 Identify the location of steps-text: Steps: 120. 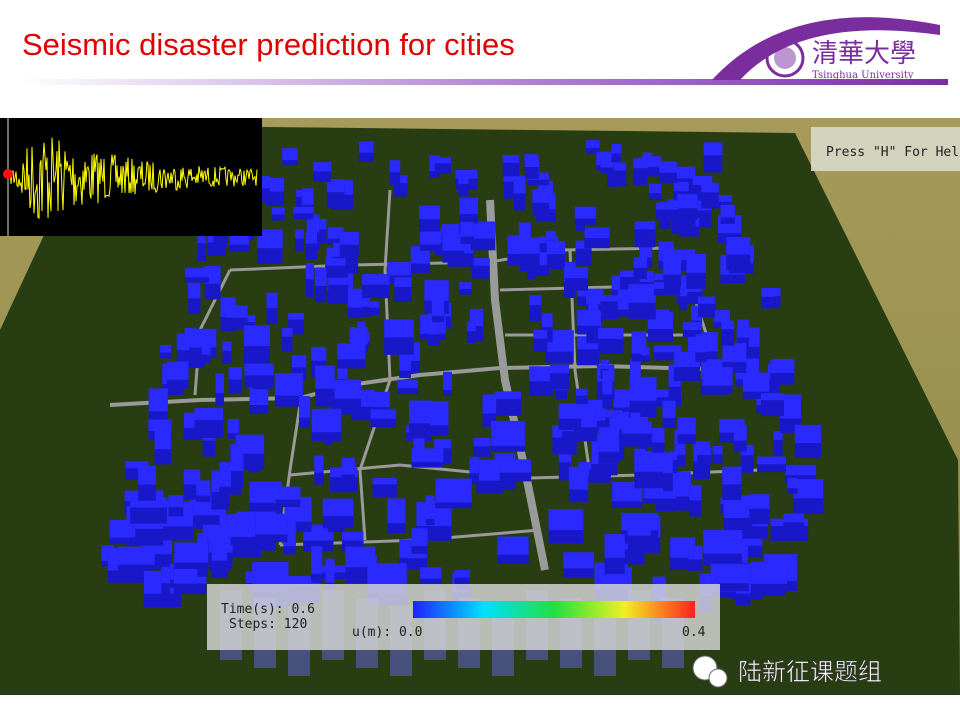
(268, 624).